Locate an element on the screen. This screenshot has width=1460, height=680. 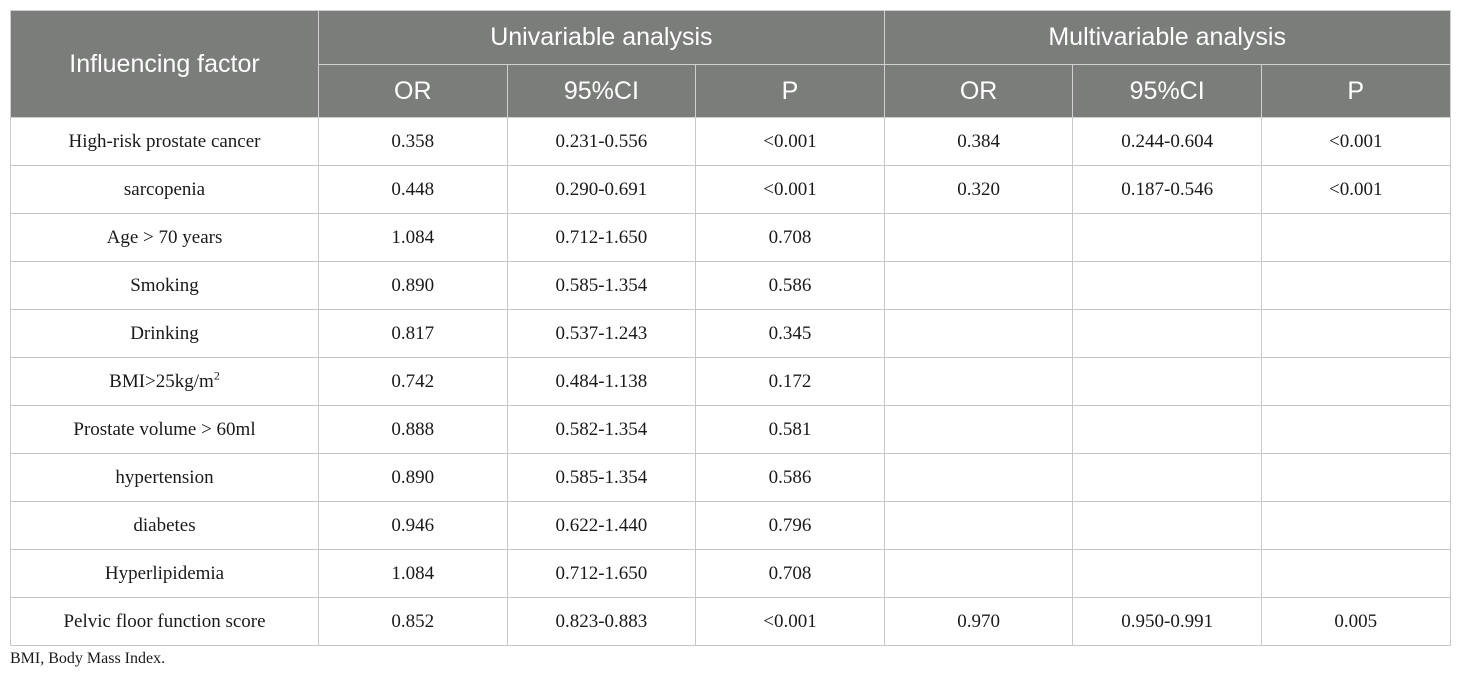
factor-label: Prostate volume > 60ml is located at coordinates (164, 429).